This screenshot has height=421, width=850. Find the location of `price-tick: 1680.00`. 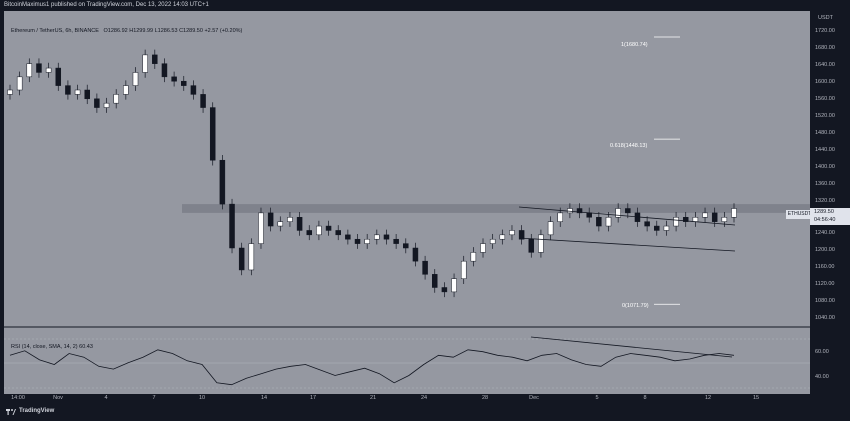

price-tick: 1680.00 is located at coordinates (825, 48).